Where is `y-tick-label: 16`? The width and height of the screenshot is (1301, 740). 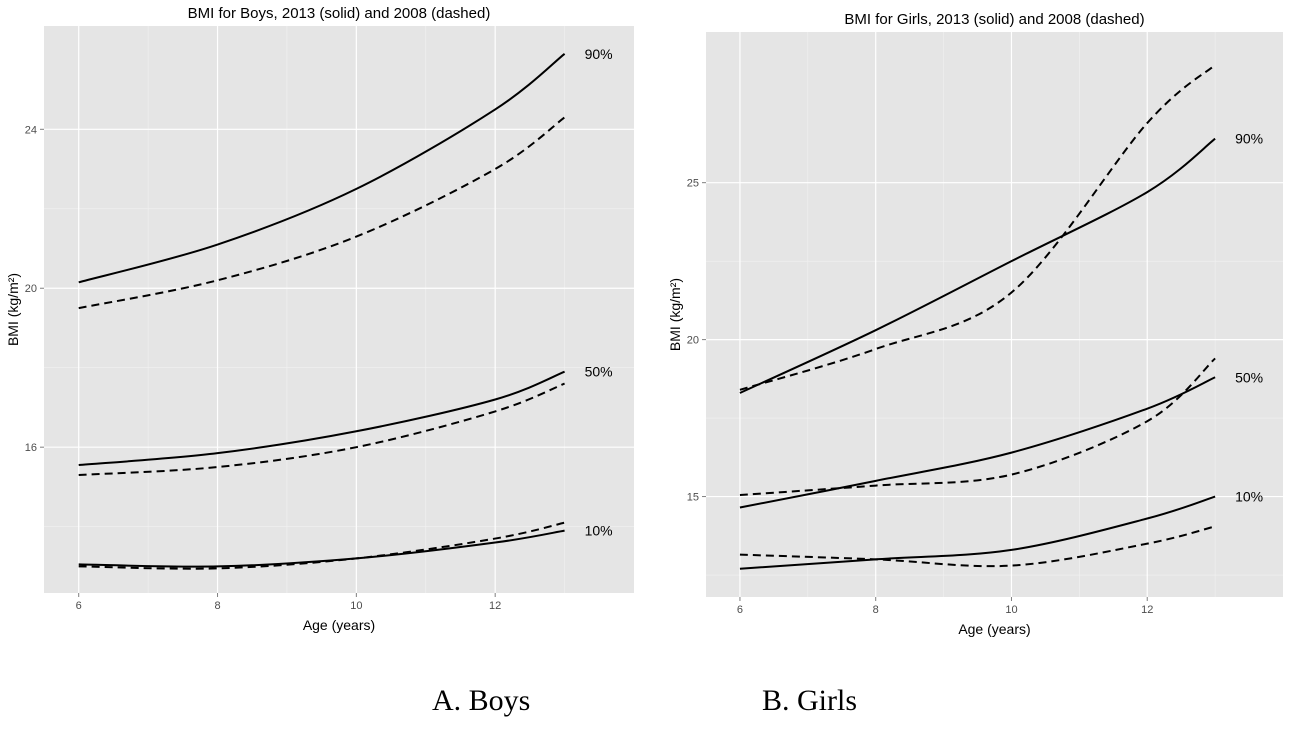
y-tick-label: 16 is located at coordinates (31, 448).